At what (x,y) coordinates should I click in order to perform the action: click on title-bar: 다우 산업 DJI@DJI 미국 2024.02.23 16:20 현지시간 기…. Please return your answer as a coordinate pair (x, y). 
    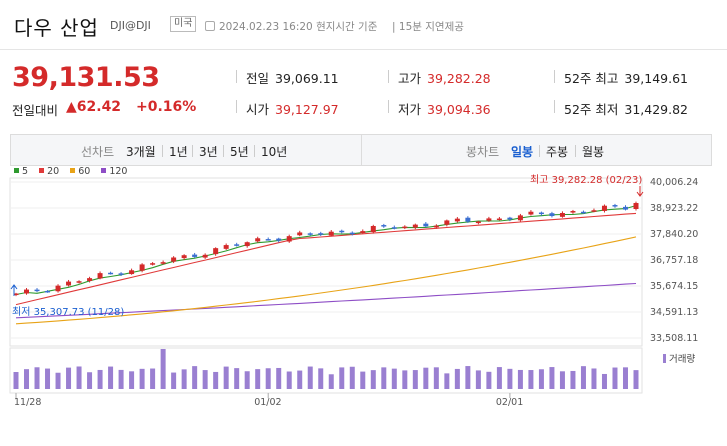
    Looking at the image, I should click on (363, 25).